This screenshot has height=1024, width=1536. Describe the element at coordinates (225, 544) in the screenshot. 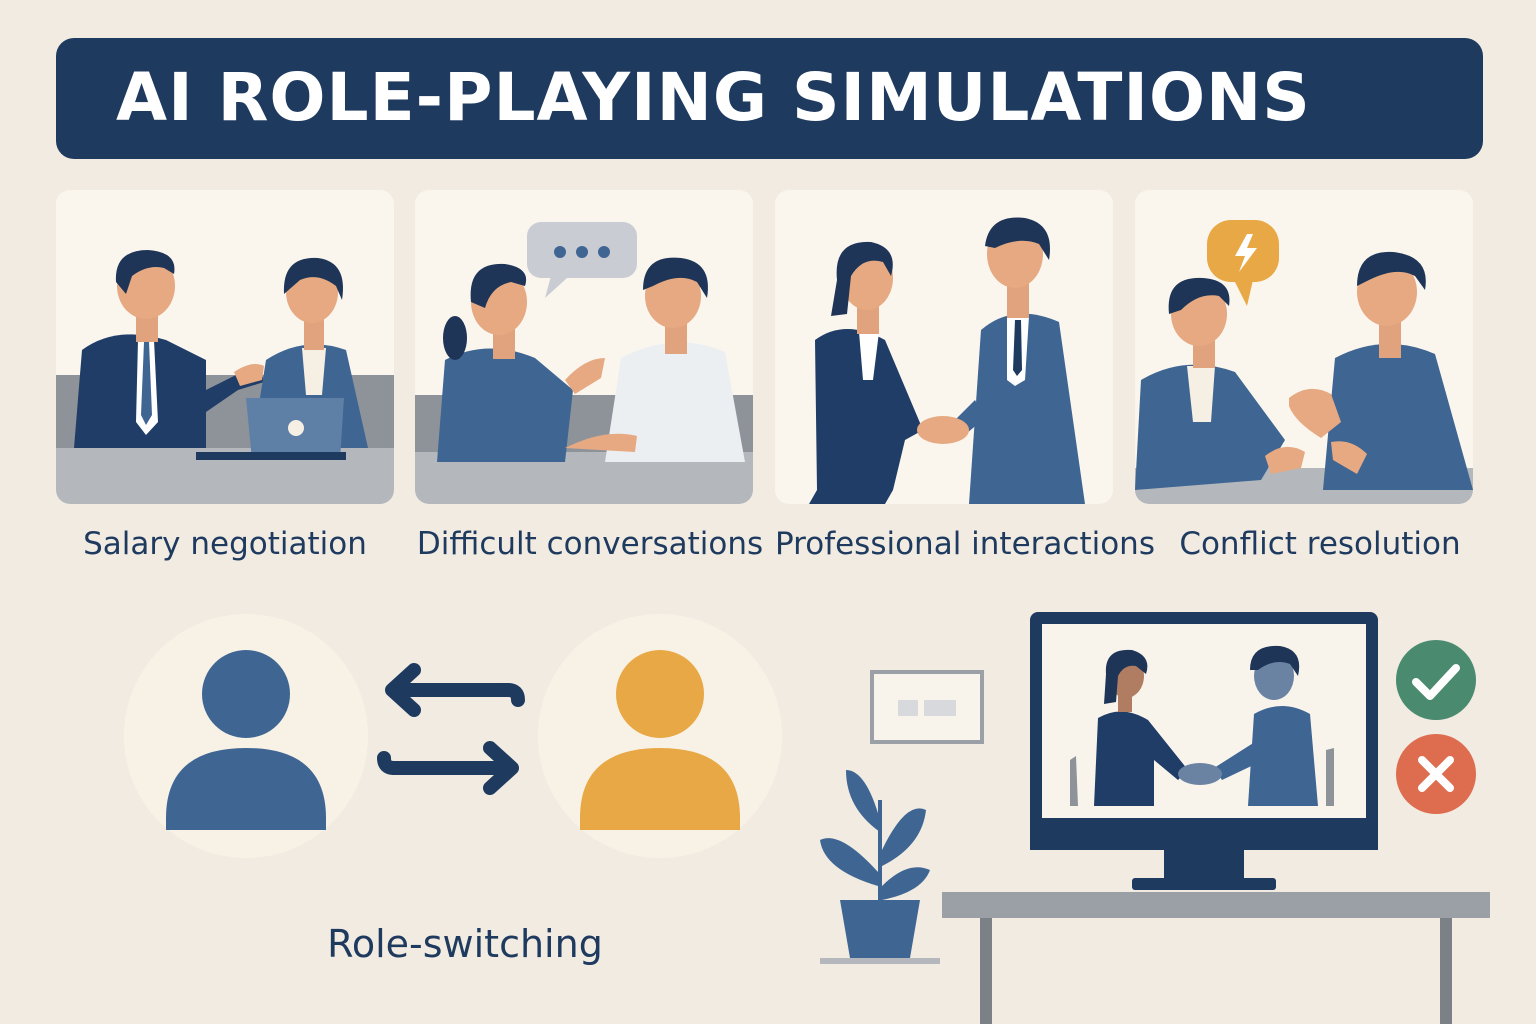

I see `scenario-label-salary-negotiation: Salary negotiation` at that location.